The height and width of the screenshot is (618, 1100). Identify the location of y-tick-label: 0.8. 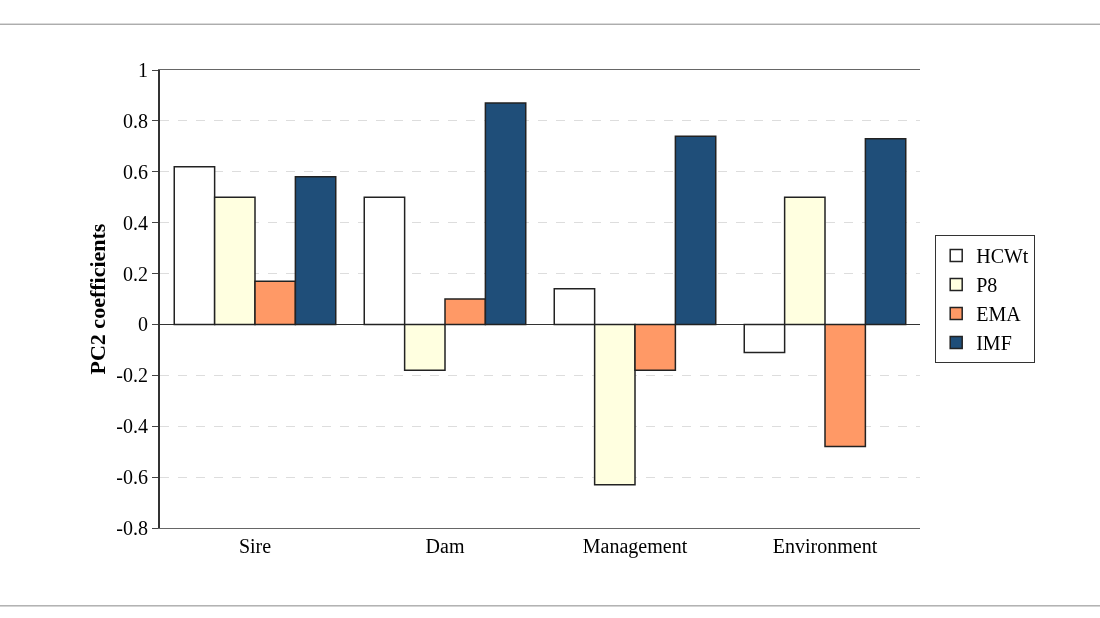
(135, 120).